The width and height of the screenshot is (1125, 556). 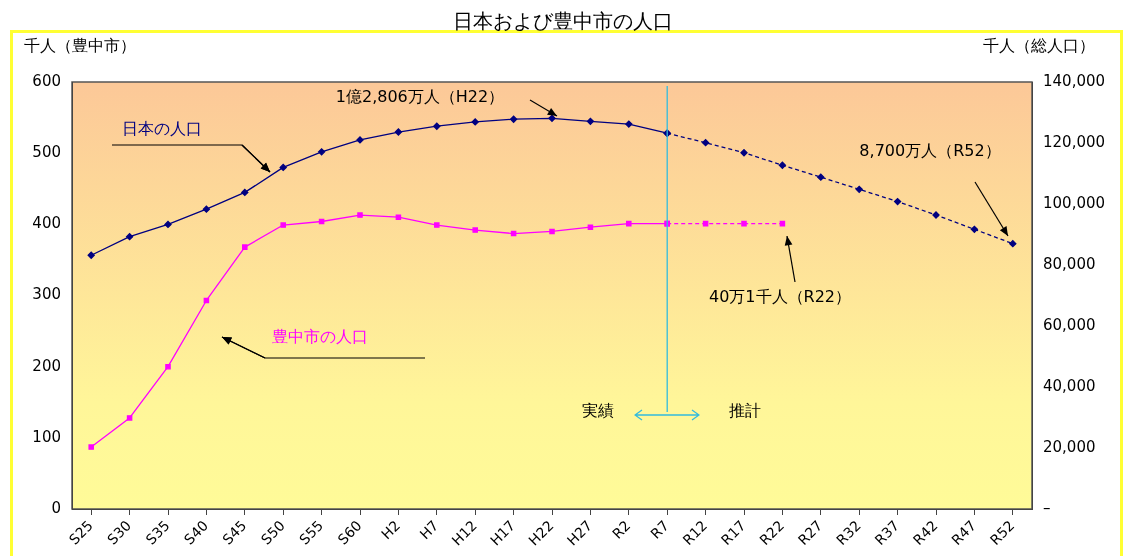 What do you see at coordinates (1039, 46) in the screenshot?
I see `y2-axis-title: 千人（総人口）` at bounding box center [1039, 46].